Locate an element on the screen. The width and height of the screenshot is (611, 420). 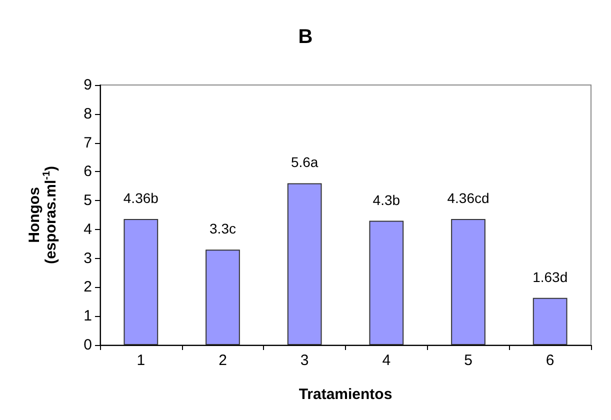
data-label: 4.36b is located at coordinates (141, 198).